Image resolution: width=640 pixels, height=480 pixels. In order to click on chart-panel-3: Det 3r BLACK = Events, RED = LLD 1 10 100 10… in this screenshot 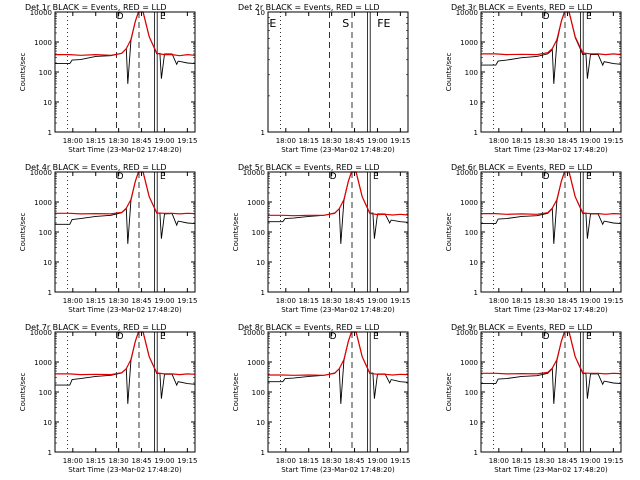, I will do `click(534, 78)`.